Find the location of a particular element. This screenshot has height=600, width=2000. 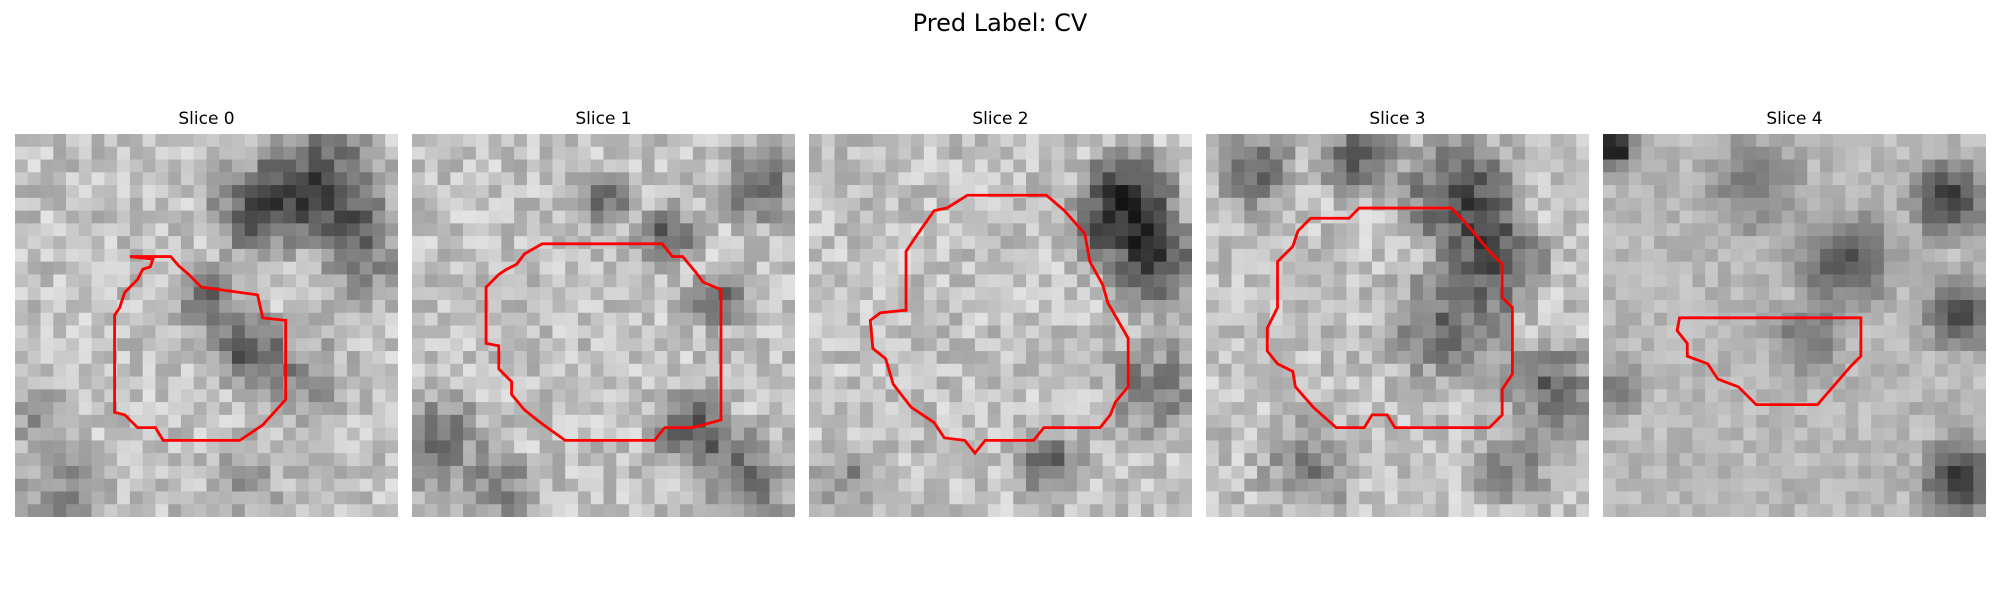

slice-title: Slice 3 is located at coordinates (1397, 119).